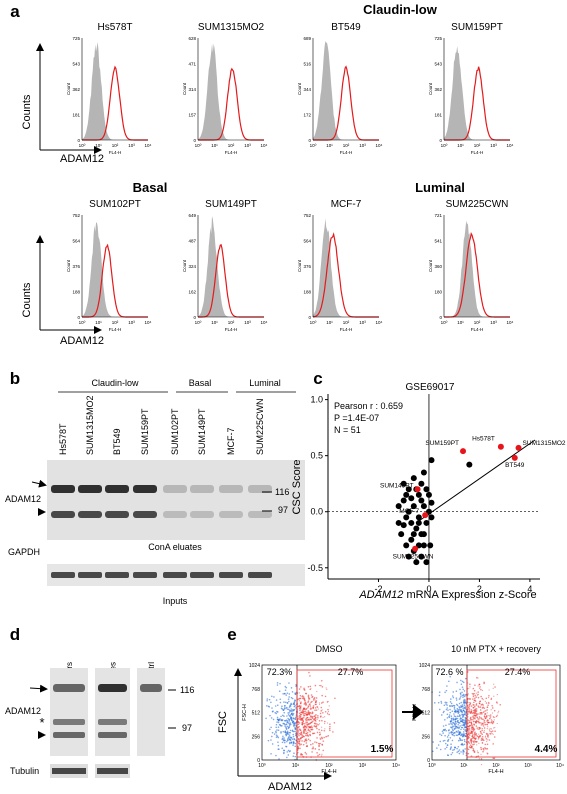 This screenshot has height=794, width=567. Describe the element at coordinates (368, 406) in the screenshot. I see `annotation: Pearson r : 0.659` at that location.